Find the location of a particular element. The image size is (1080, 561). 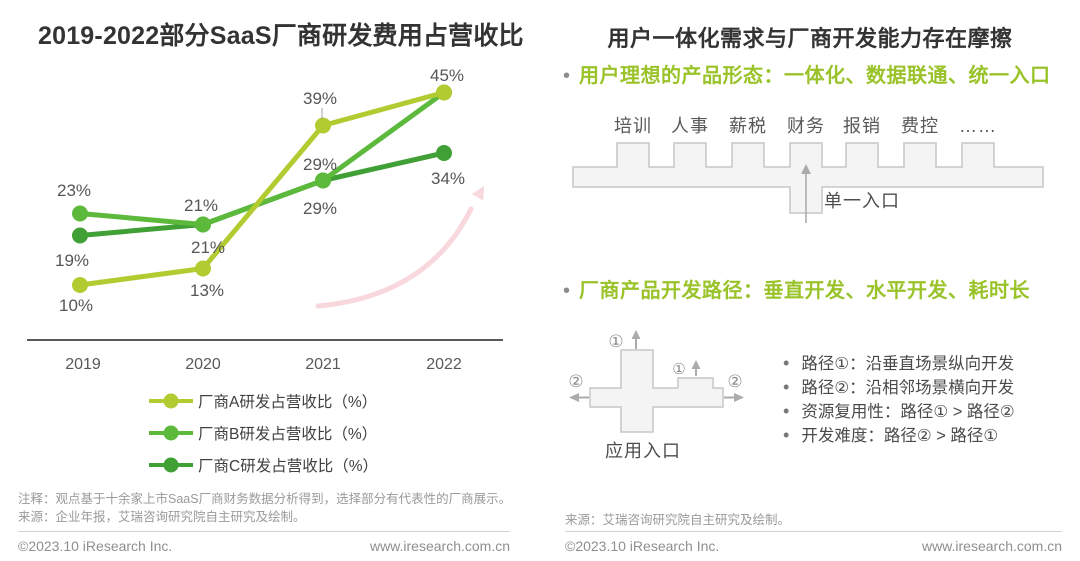

step-path-arrow-icon is located at coordinates (696, 368).